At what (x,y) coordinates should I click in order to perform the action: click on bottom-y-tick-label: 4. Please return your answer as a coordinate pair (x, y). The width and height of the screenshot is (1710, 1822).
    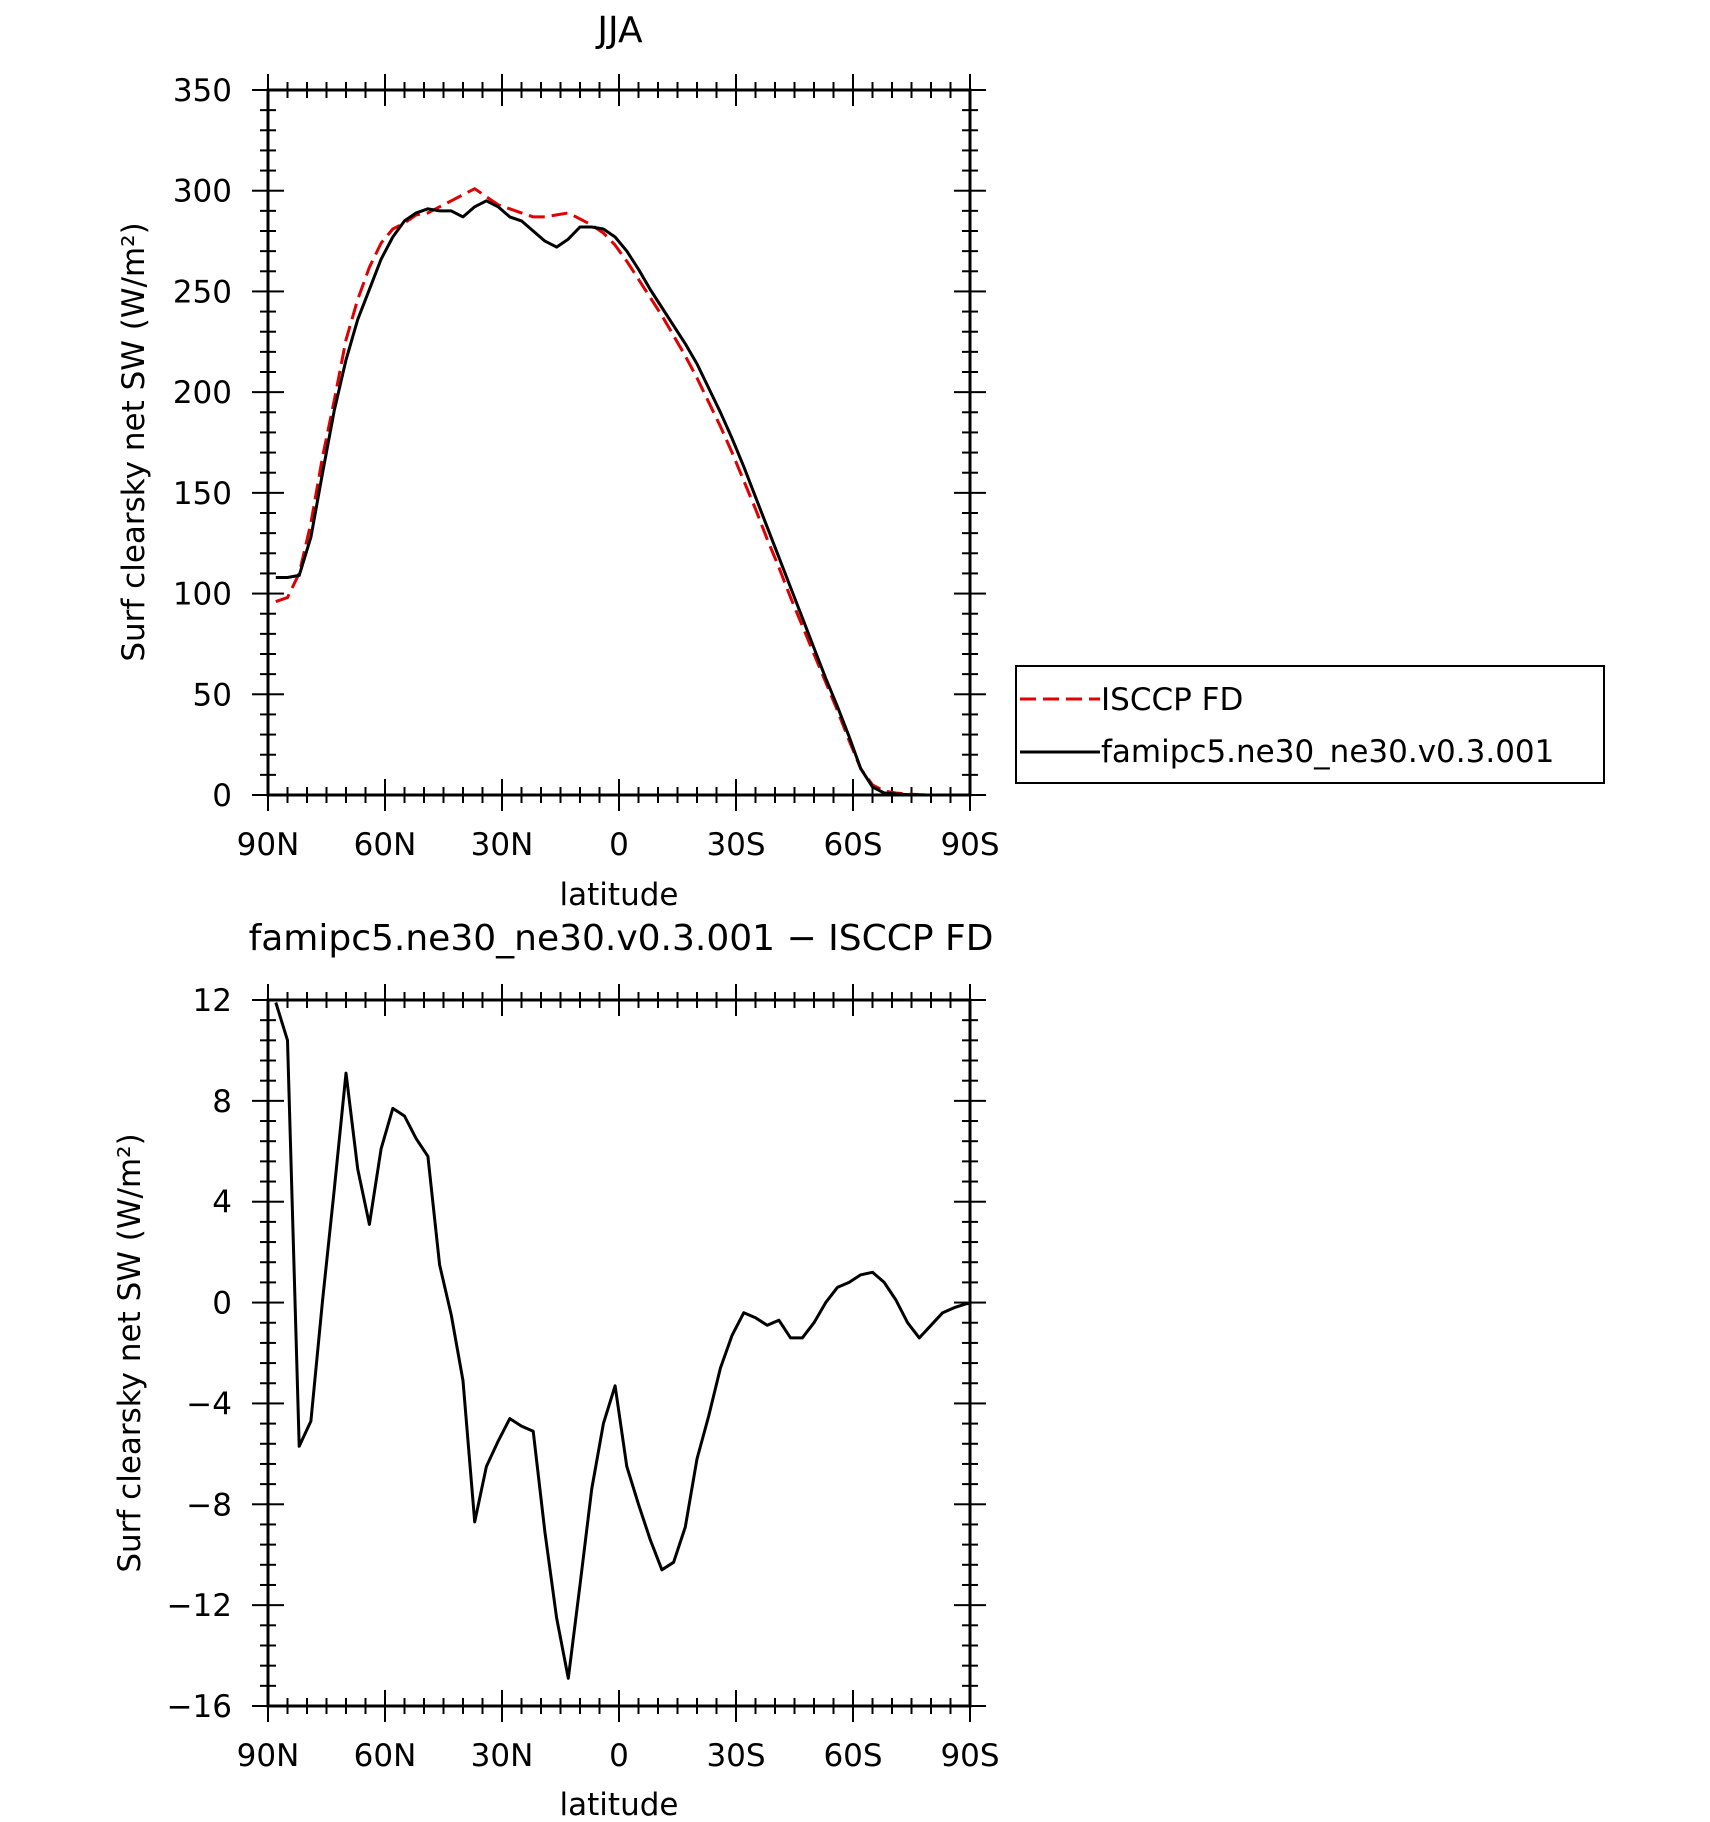
    Looking at the image, I should click on (222, 1203).